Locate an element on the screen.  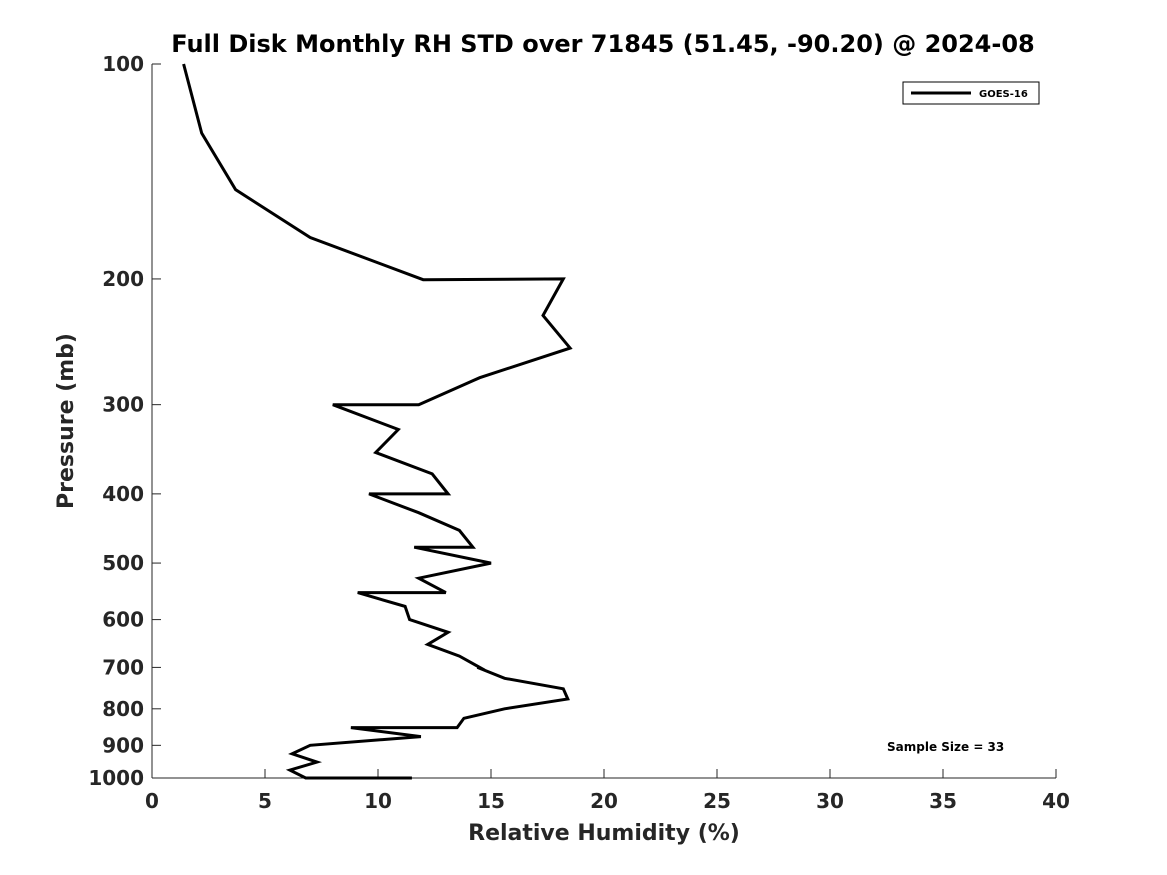
y-tick-label: 500 is located at coordinates (123, 563).